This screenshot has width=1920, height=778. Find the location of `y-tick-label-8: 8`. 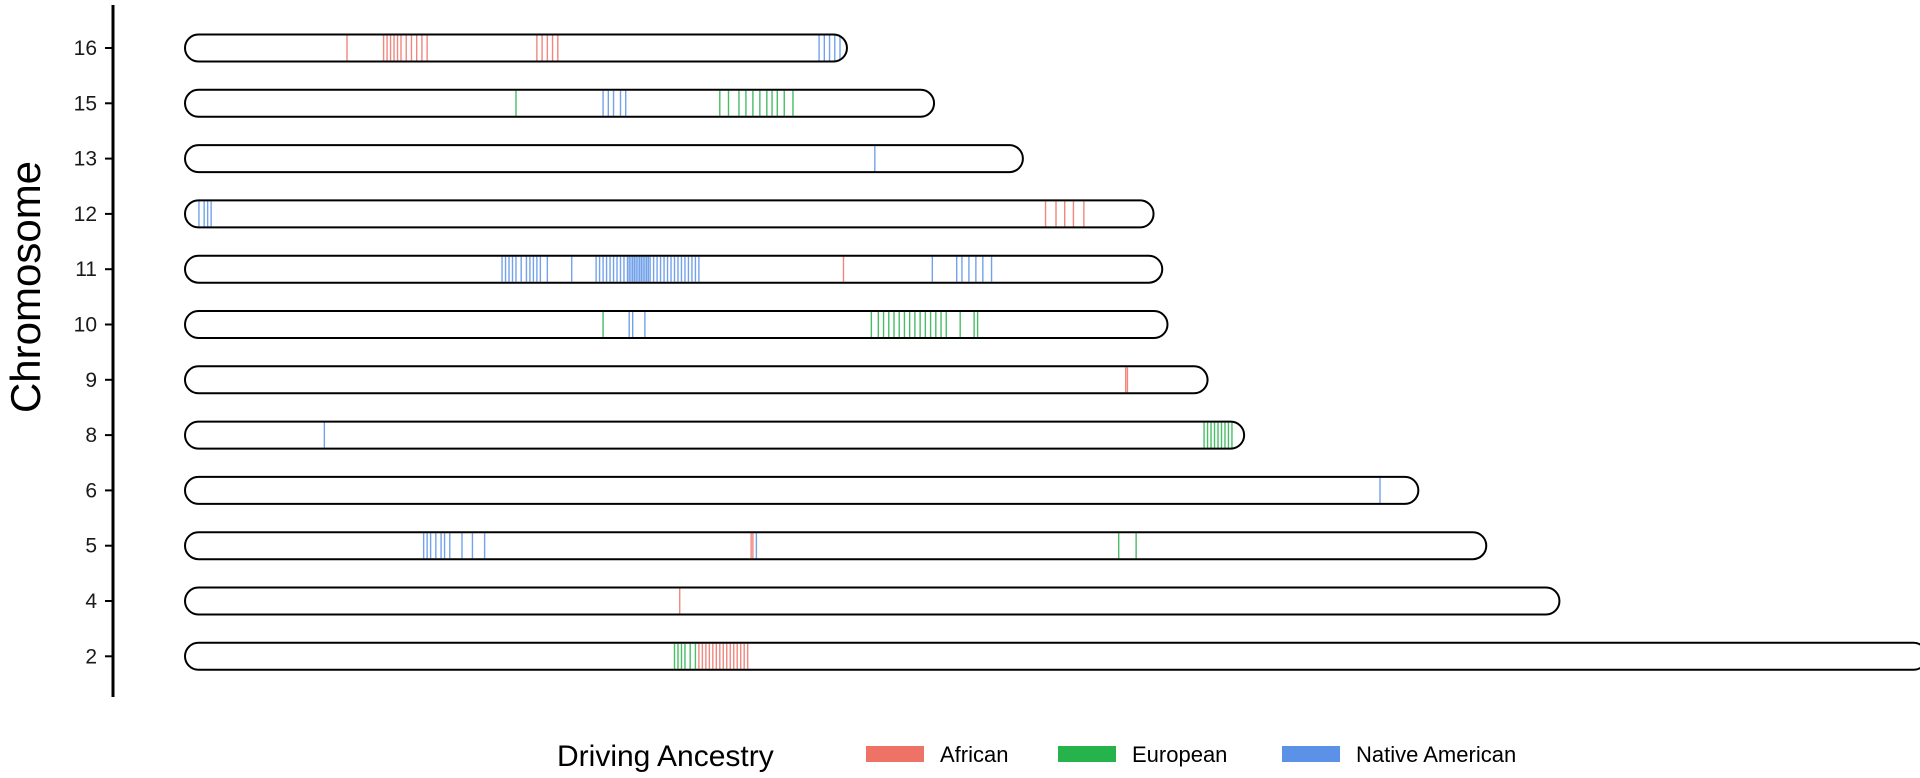

y-tick-label-8: 8 is located at coordinates (91, 435).